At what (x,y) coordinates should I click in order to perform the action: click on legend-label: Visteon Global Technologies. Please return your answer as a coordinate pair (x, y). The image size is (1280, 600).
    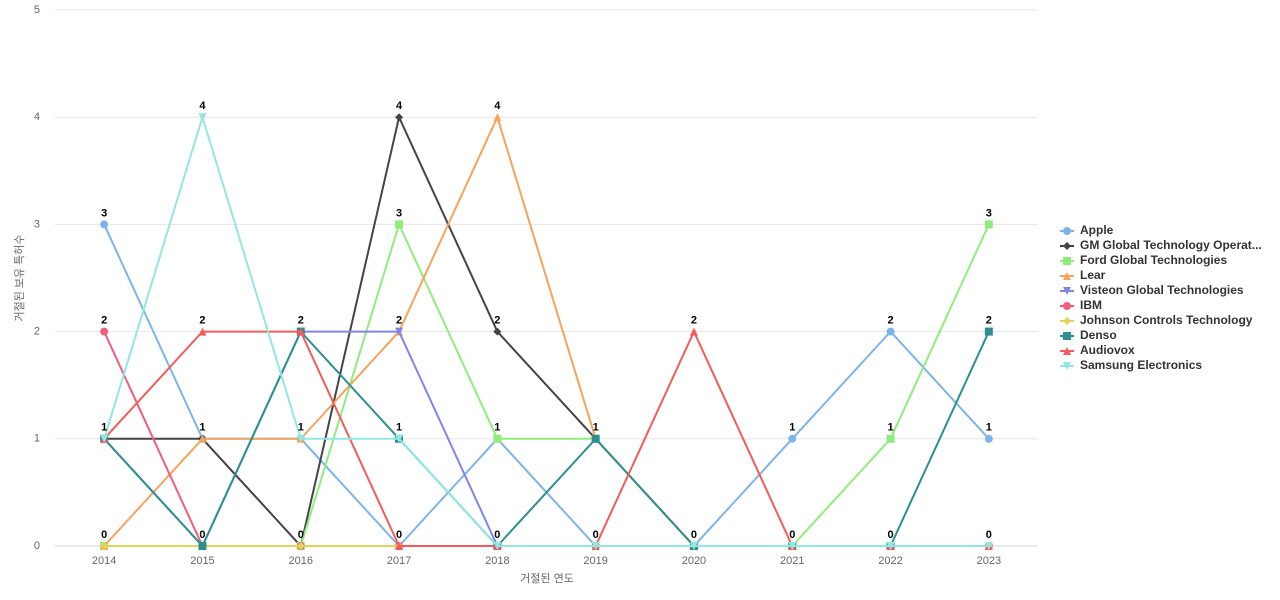
    Looking at the image, I should click on (1162, 290).